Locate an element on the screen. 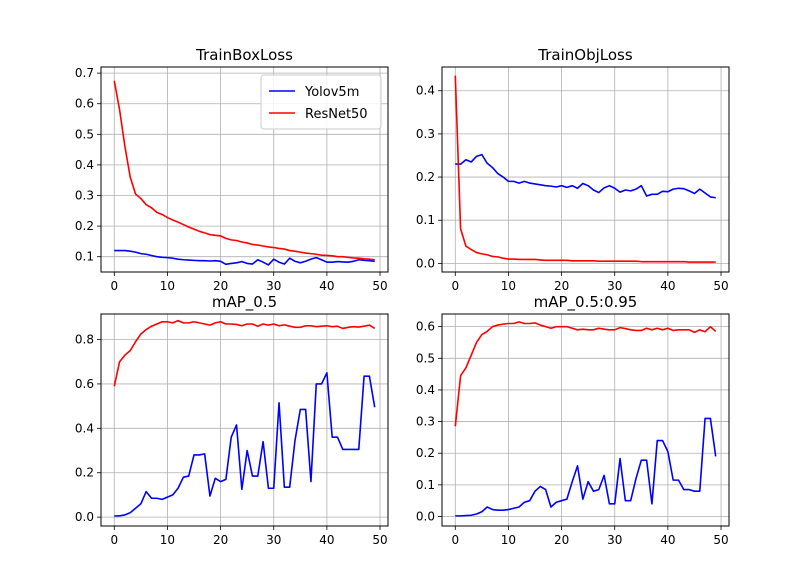 This screenshot has width=810, height=588. axis-ticks: 0 10 20 30 40 50 0.1 0.2 0.3 0.4 0.5 0.6 0.7 is located at coordinates (231, 179).